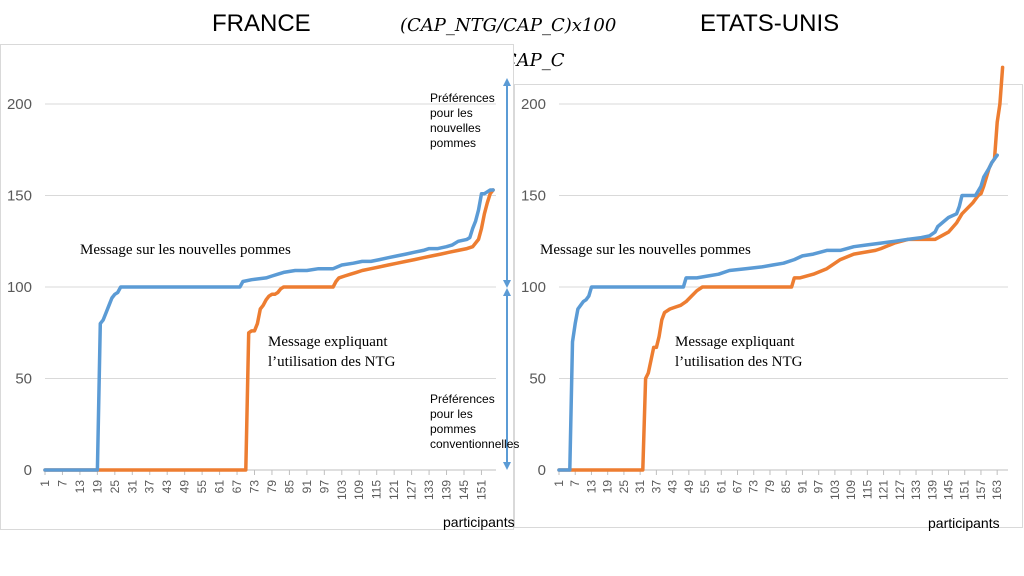 The image size is (1024, 576). Describe the element at coordinates (507, 82) in the screenshot. I see `arrow-up-head` at that location.